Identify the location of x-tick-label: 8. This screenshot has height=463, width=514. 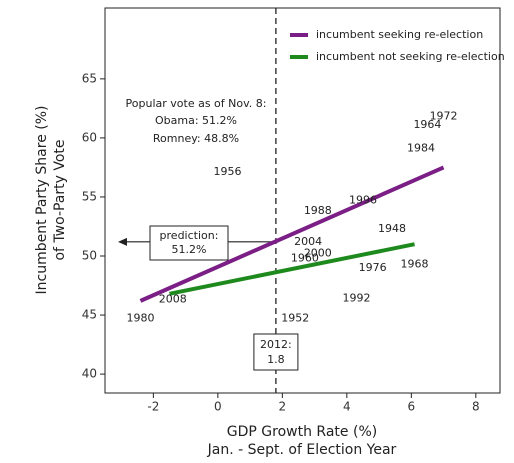
(476, 407).